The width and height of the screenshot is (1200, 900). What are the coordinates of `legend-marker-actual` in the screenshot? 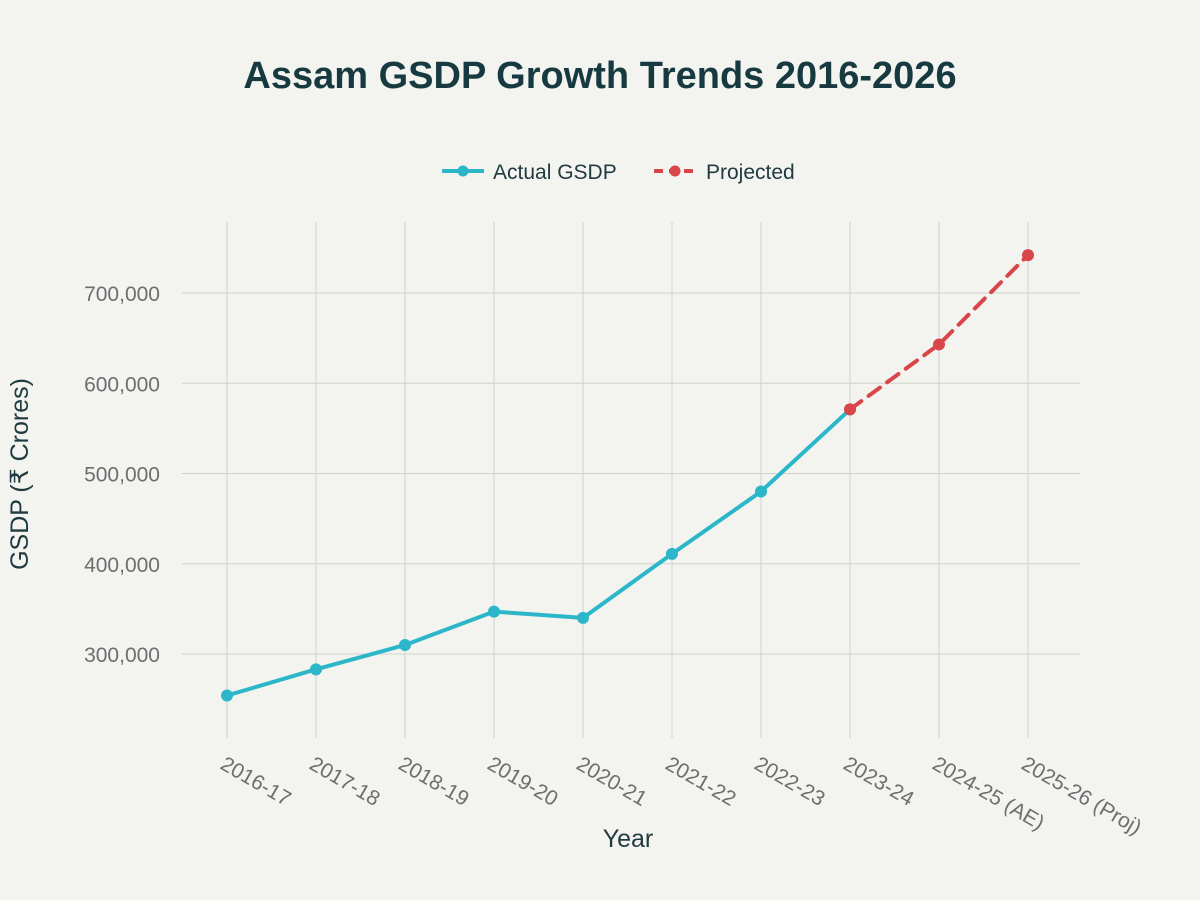 It's located at (463, 171).